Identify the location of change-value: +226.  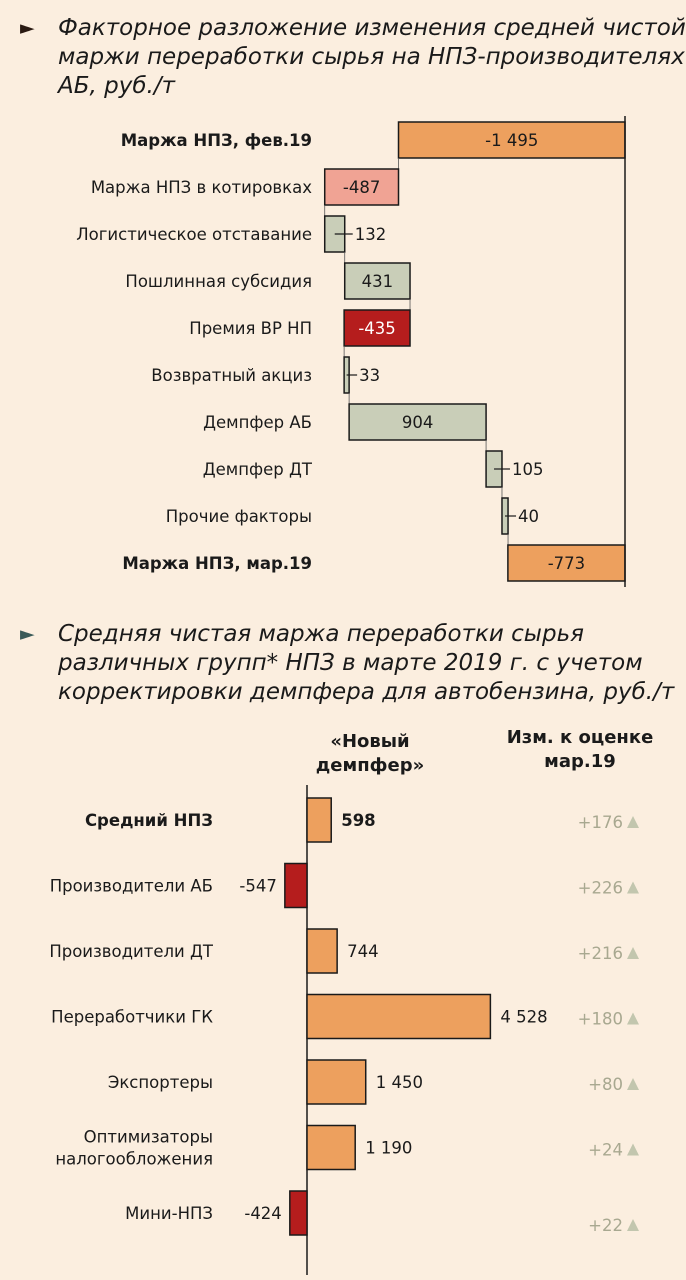
(600, 888).